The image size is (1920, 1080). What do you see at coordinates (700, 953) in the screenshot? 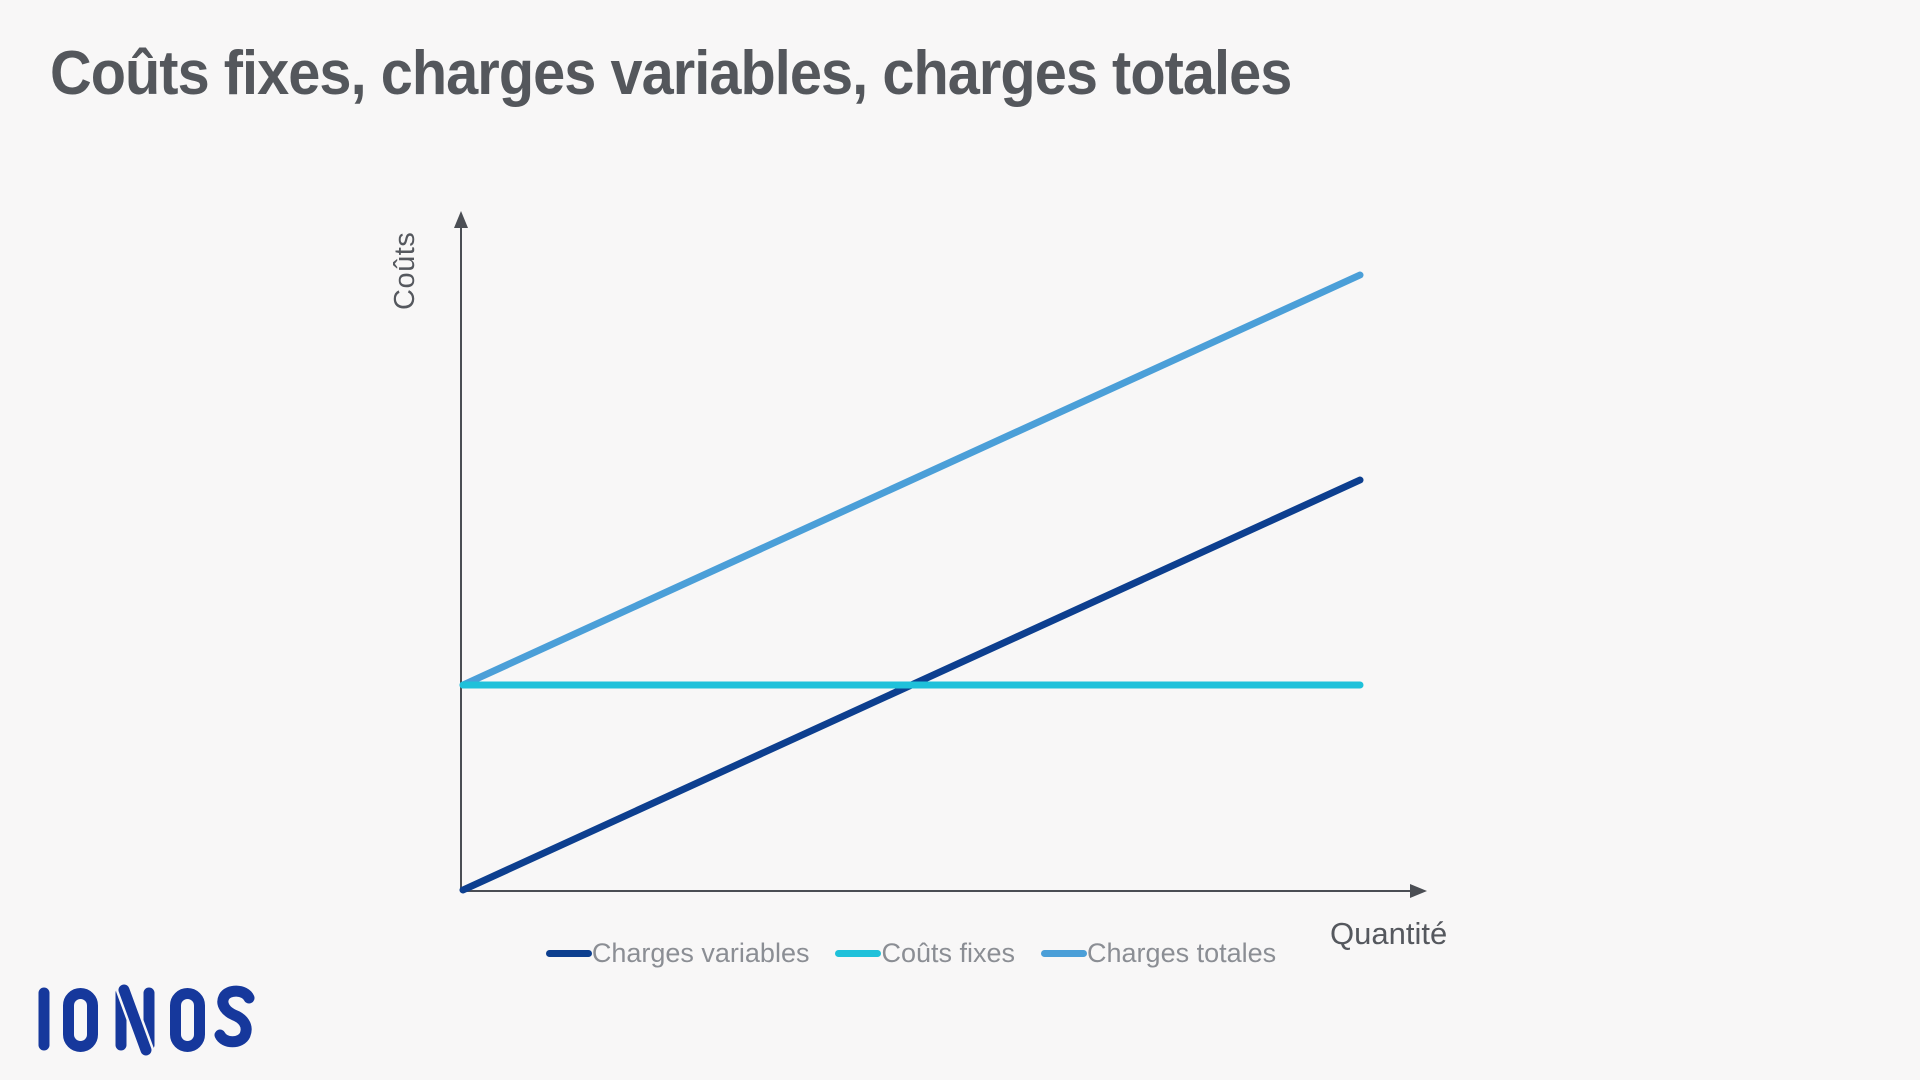
I see `legend-label-charges-variables: Charges variables` at bounding box center [700, 953].